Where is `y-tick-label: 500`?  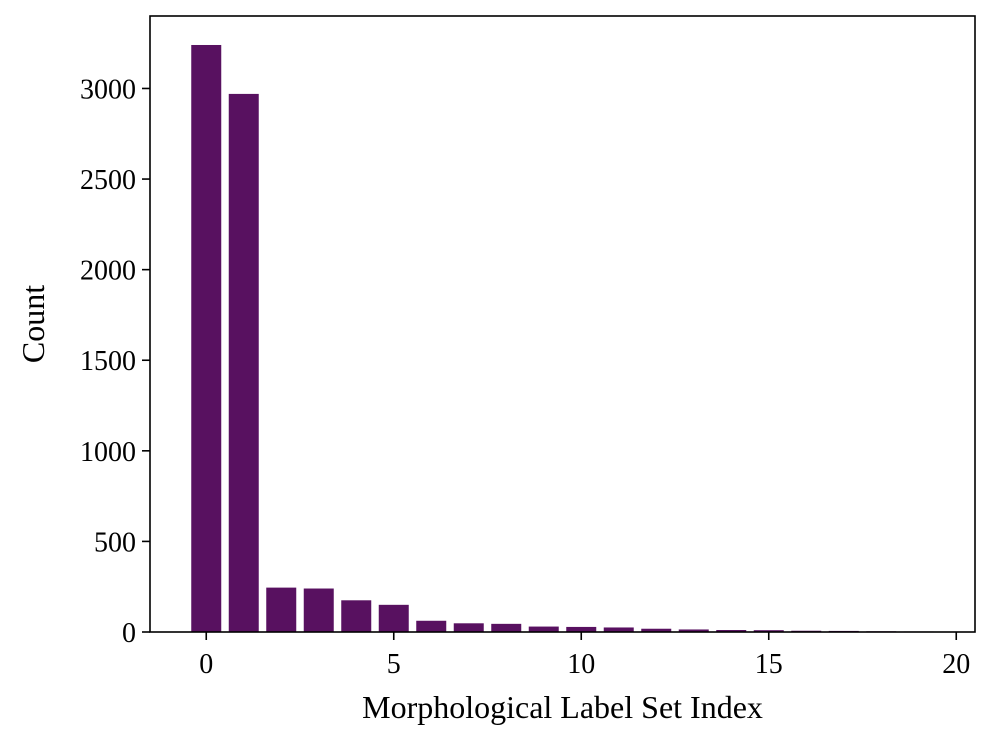 y-tick-label: 500 is located at coordinates (115, 542).